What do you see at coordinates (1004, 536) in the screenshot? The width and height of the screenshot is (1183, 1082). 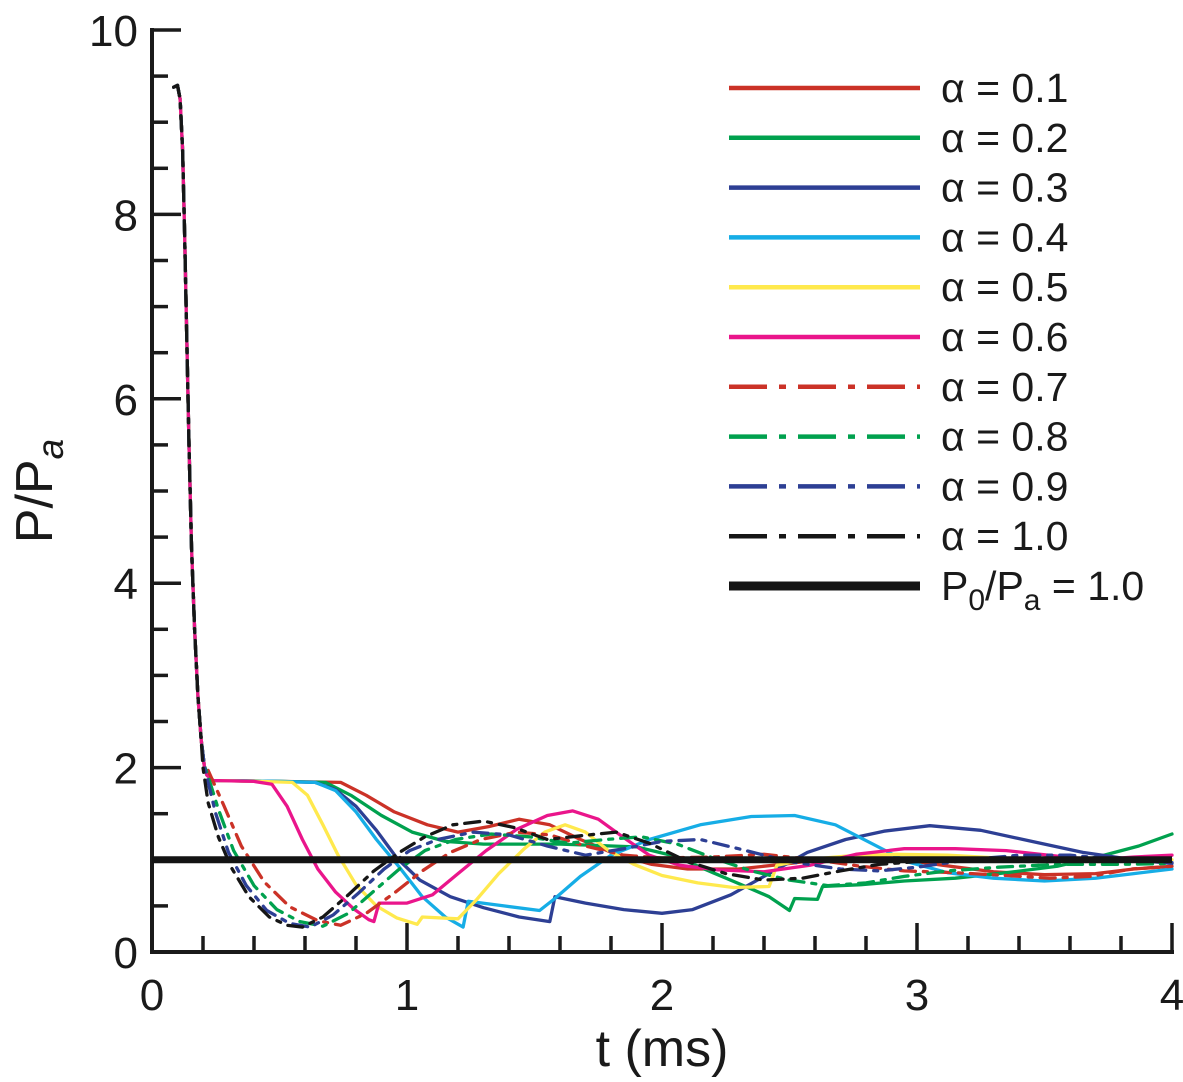 I see `legend-label: α = 1.0` at bounding box center [1004, 536].